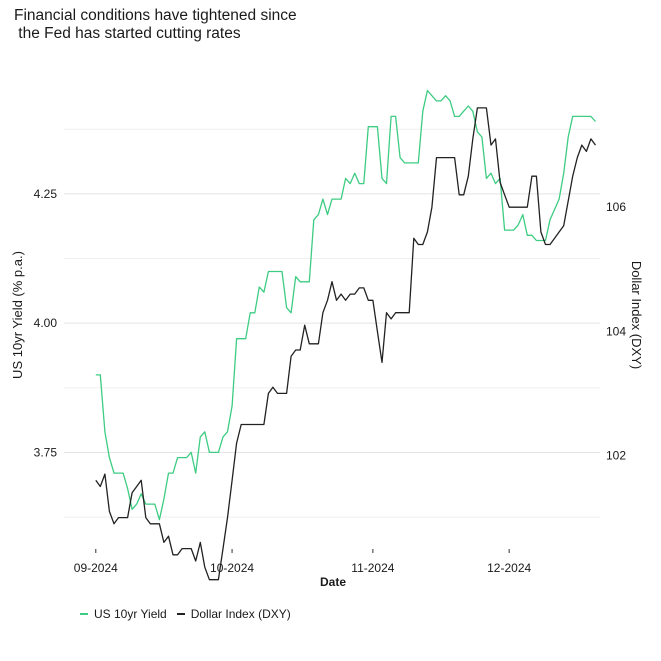 This screenshot has height=661, width=661. Describe the element at coordinates (636, 315) in the screenshot. I see `y-axis-title-right: Dollar Index (DXY)` at that location.